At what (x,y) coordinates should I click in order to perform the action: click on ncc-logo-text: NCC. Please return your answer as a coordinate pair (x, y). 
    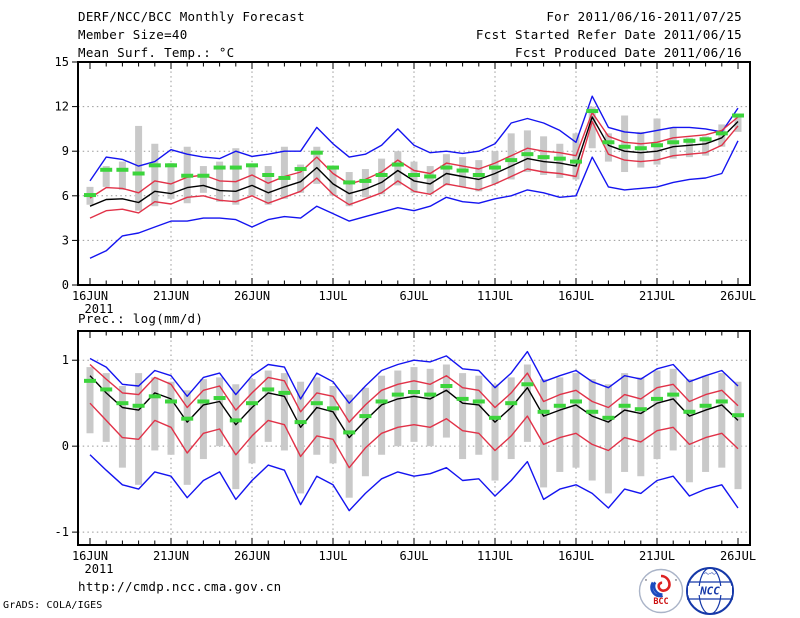
    Looking at the image, I should click on (709, 591).